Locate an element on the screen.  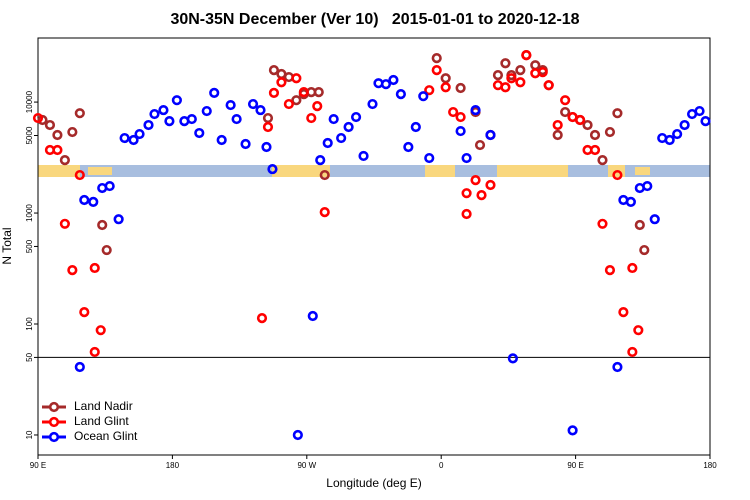
y-tick-label: 1000 is located at coordinates (29, 213).